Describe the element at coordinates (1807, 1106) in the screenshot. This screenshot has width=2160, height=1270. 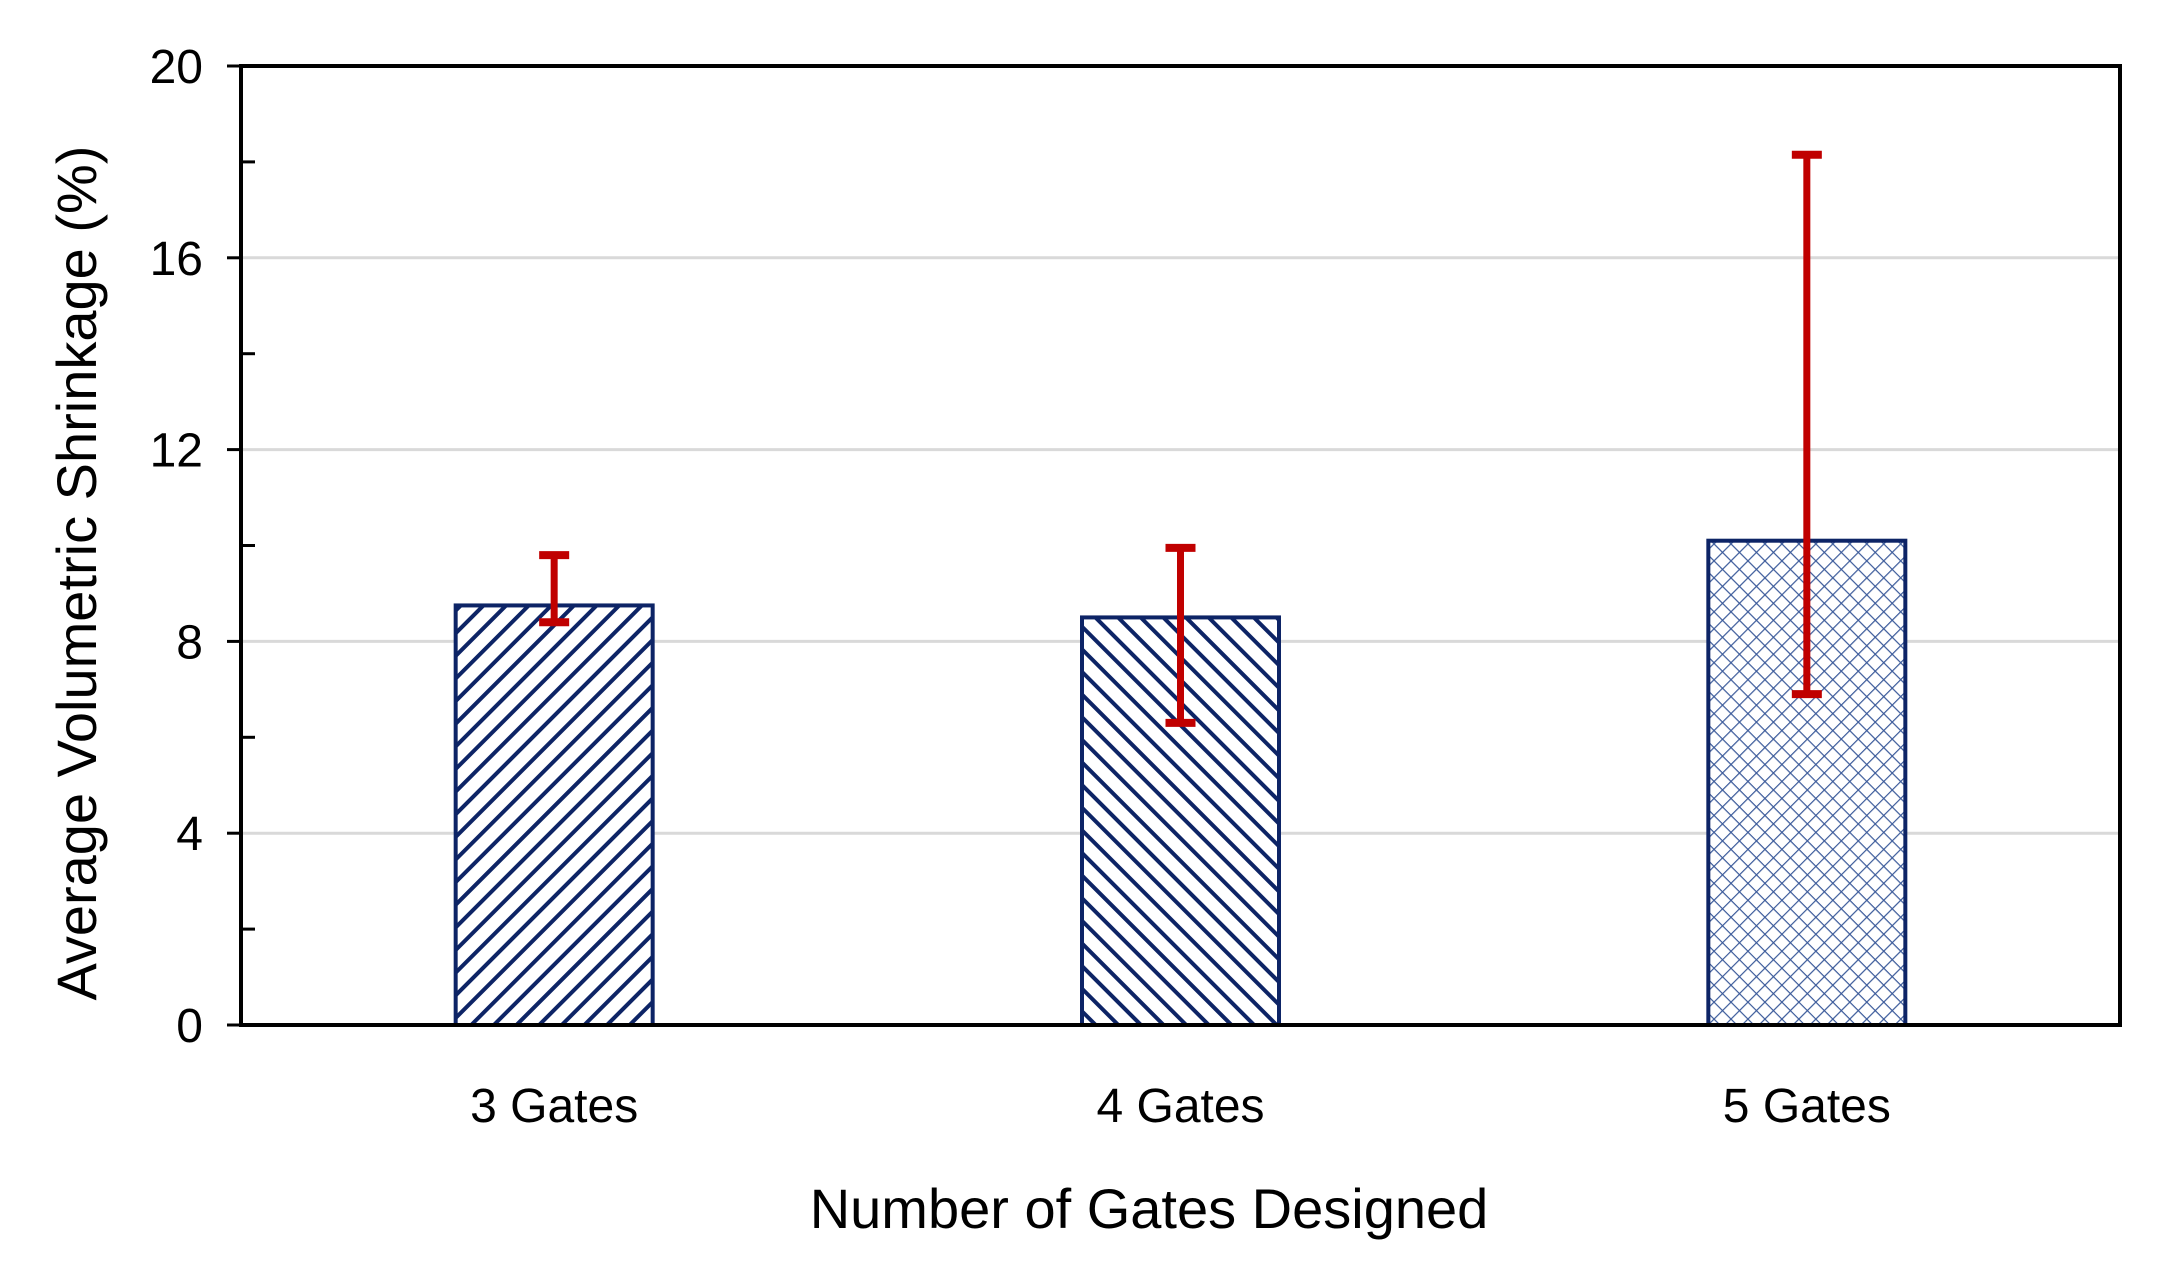
I see `x-tick-label: 5 Gates` at that location.